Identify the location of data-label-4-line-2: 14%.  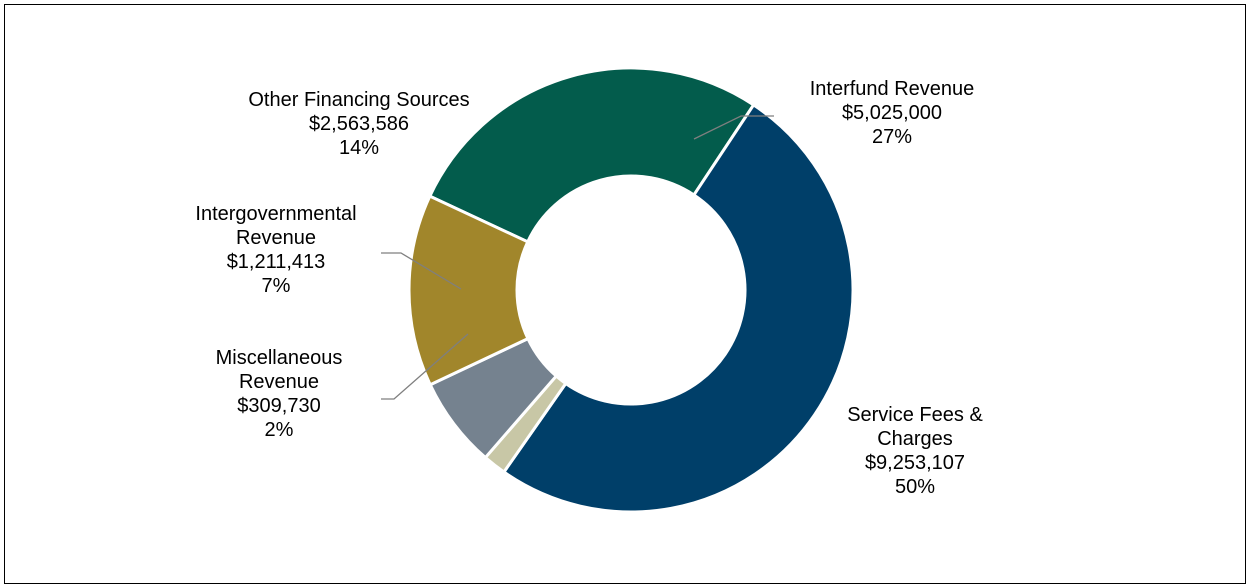
(359, 148).